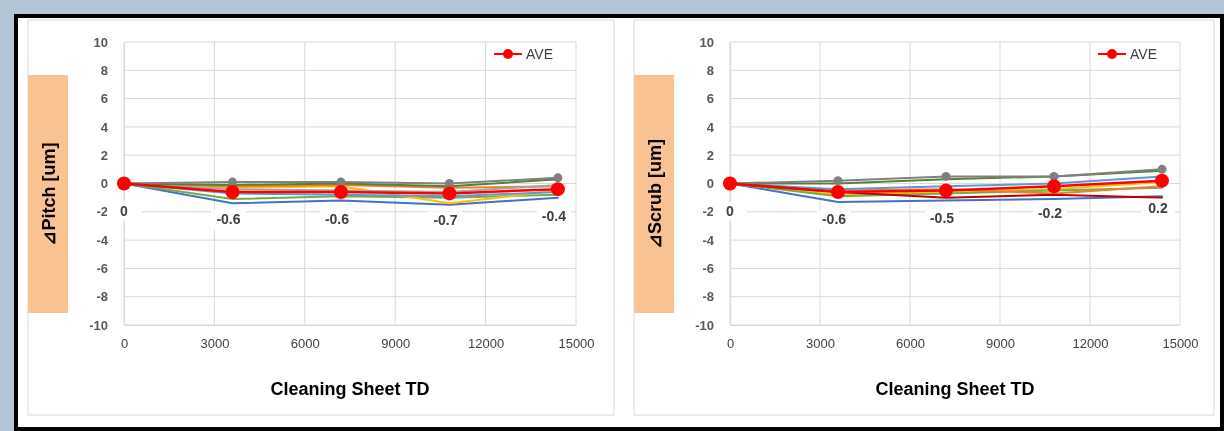  I want to click on y-axis-title: ⊿Scrub [um], so click(655, 194).